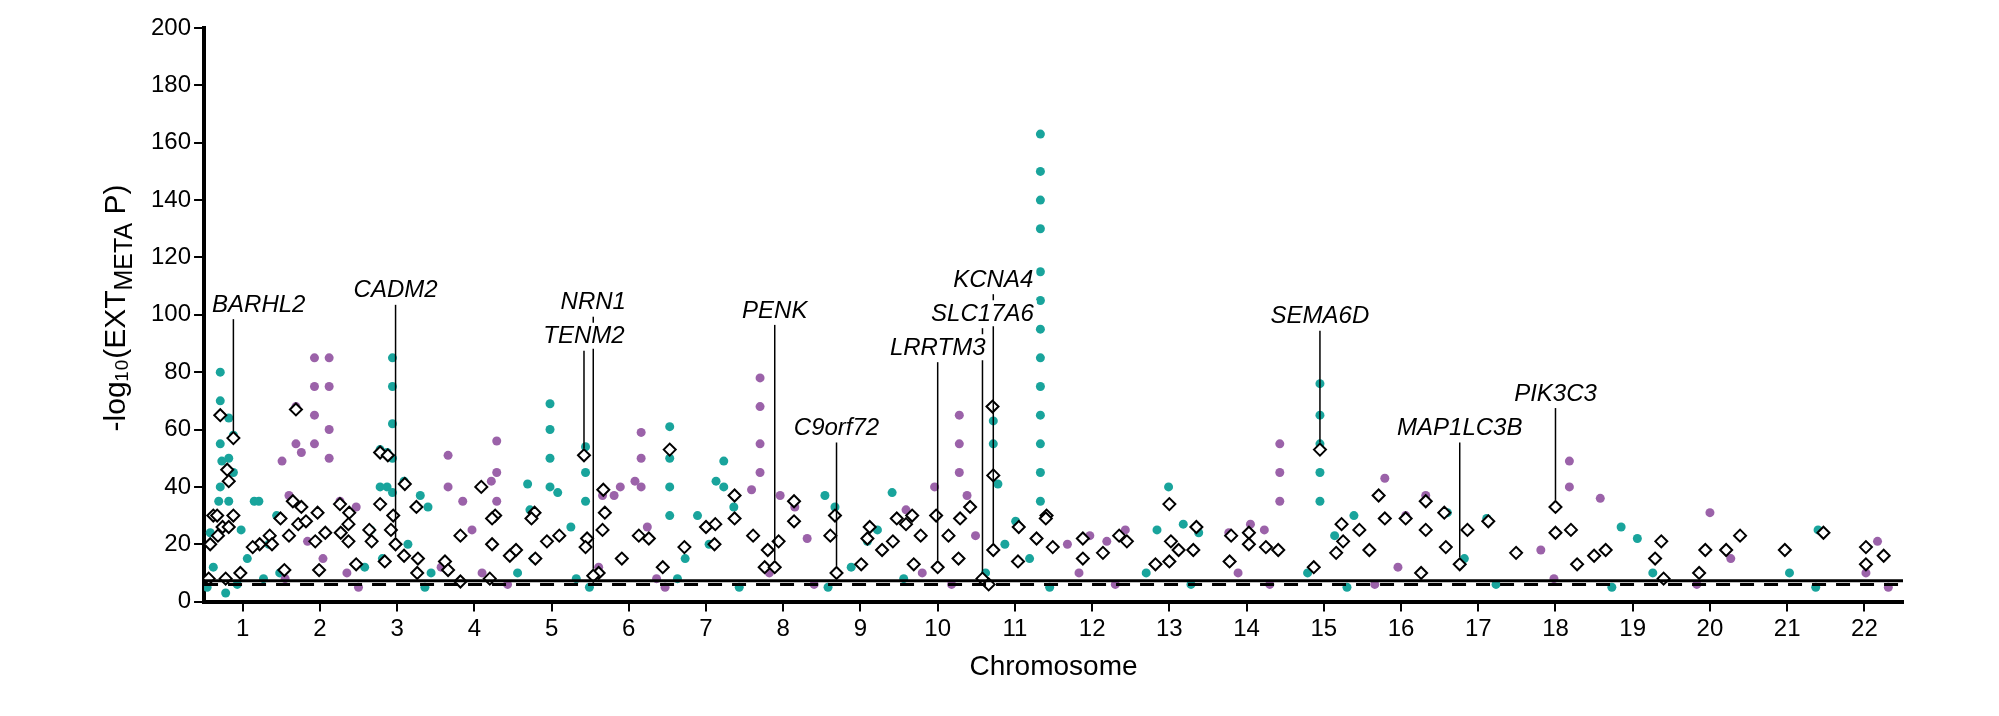  I want to click on annotation: MAP1LC3B, so click(1460, 427).